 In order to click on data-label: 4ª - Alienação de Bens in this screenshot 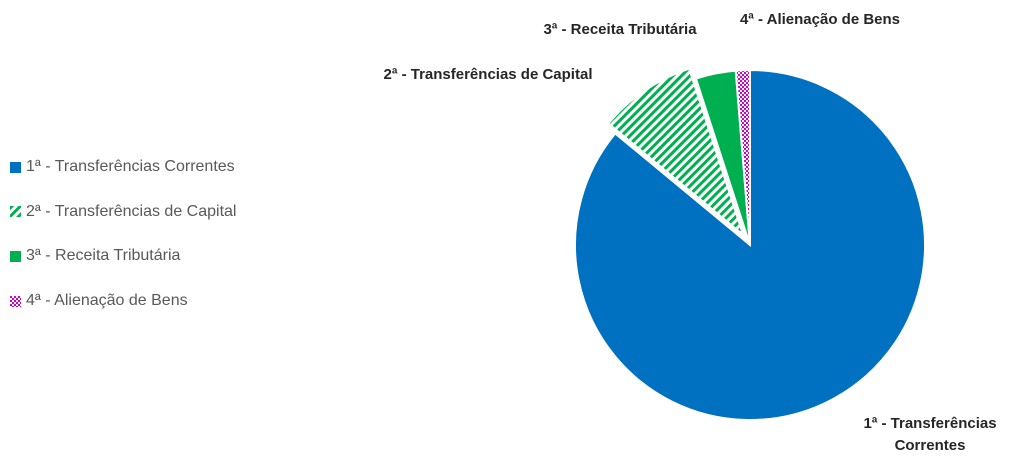, I will do `click(820, 19)`.